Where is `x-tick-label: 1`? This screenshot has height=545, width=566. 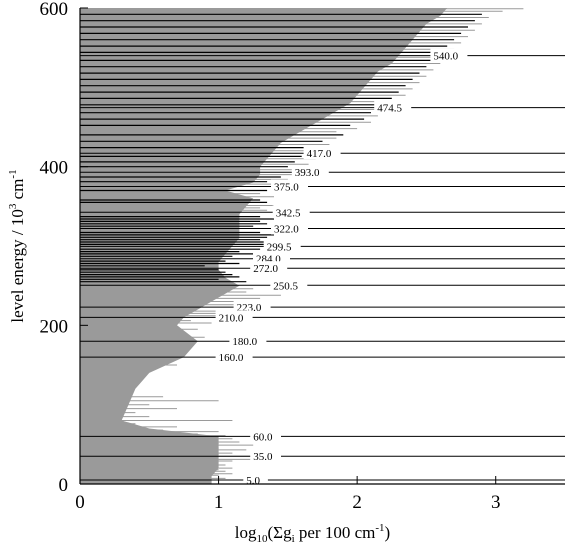
x-tick-label: 1 is located at coordinates (219, 502).